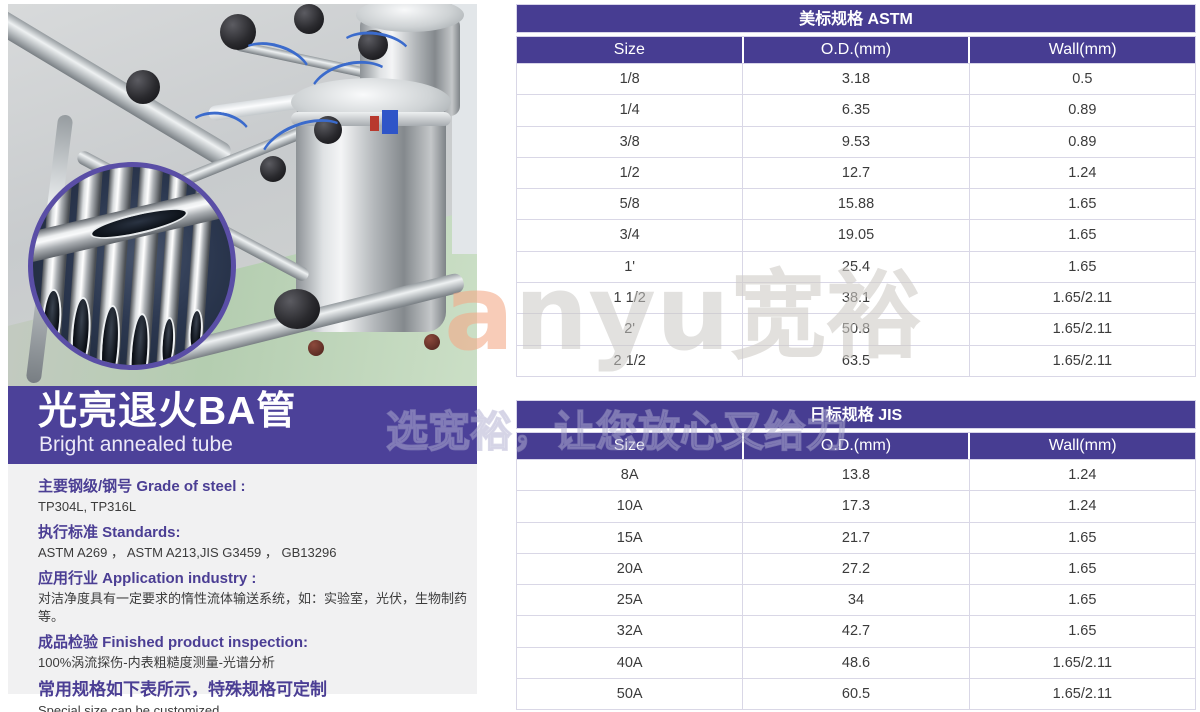  What do you see at coordinates (630, 329) in the screenshot?
I see `table-cell: 2'` at bounding box center [630, 329].